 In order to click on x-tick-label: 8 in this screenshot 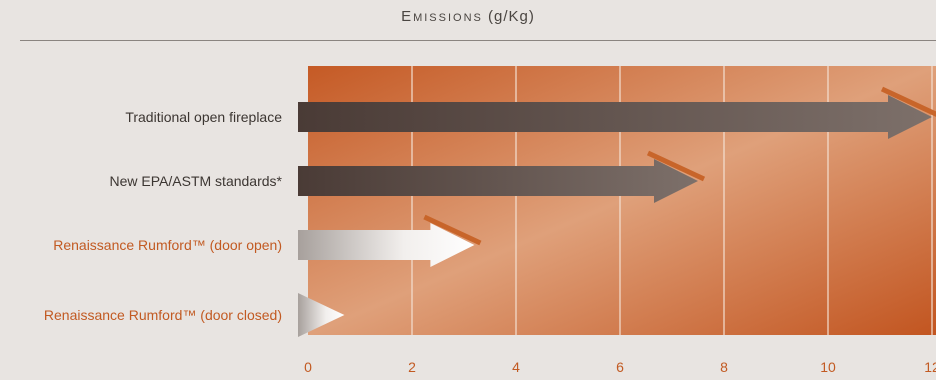, I will do `click(724, 367)`.